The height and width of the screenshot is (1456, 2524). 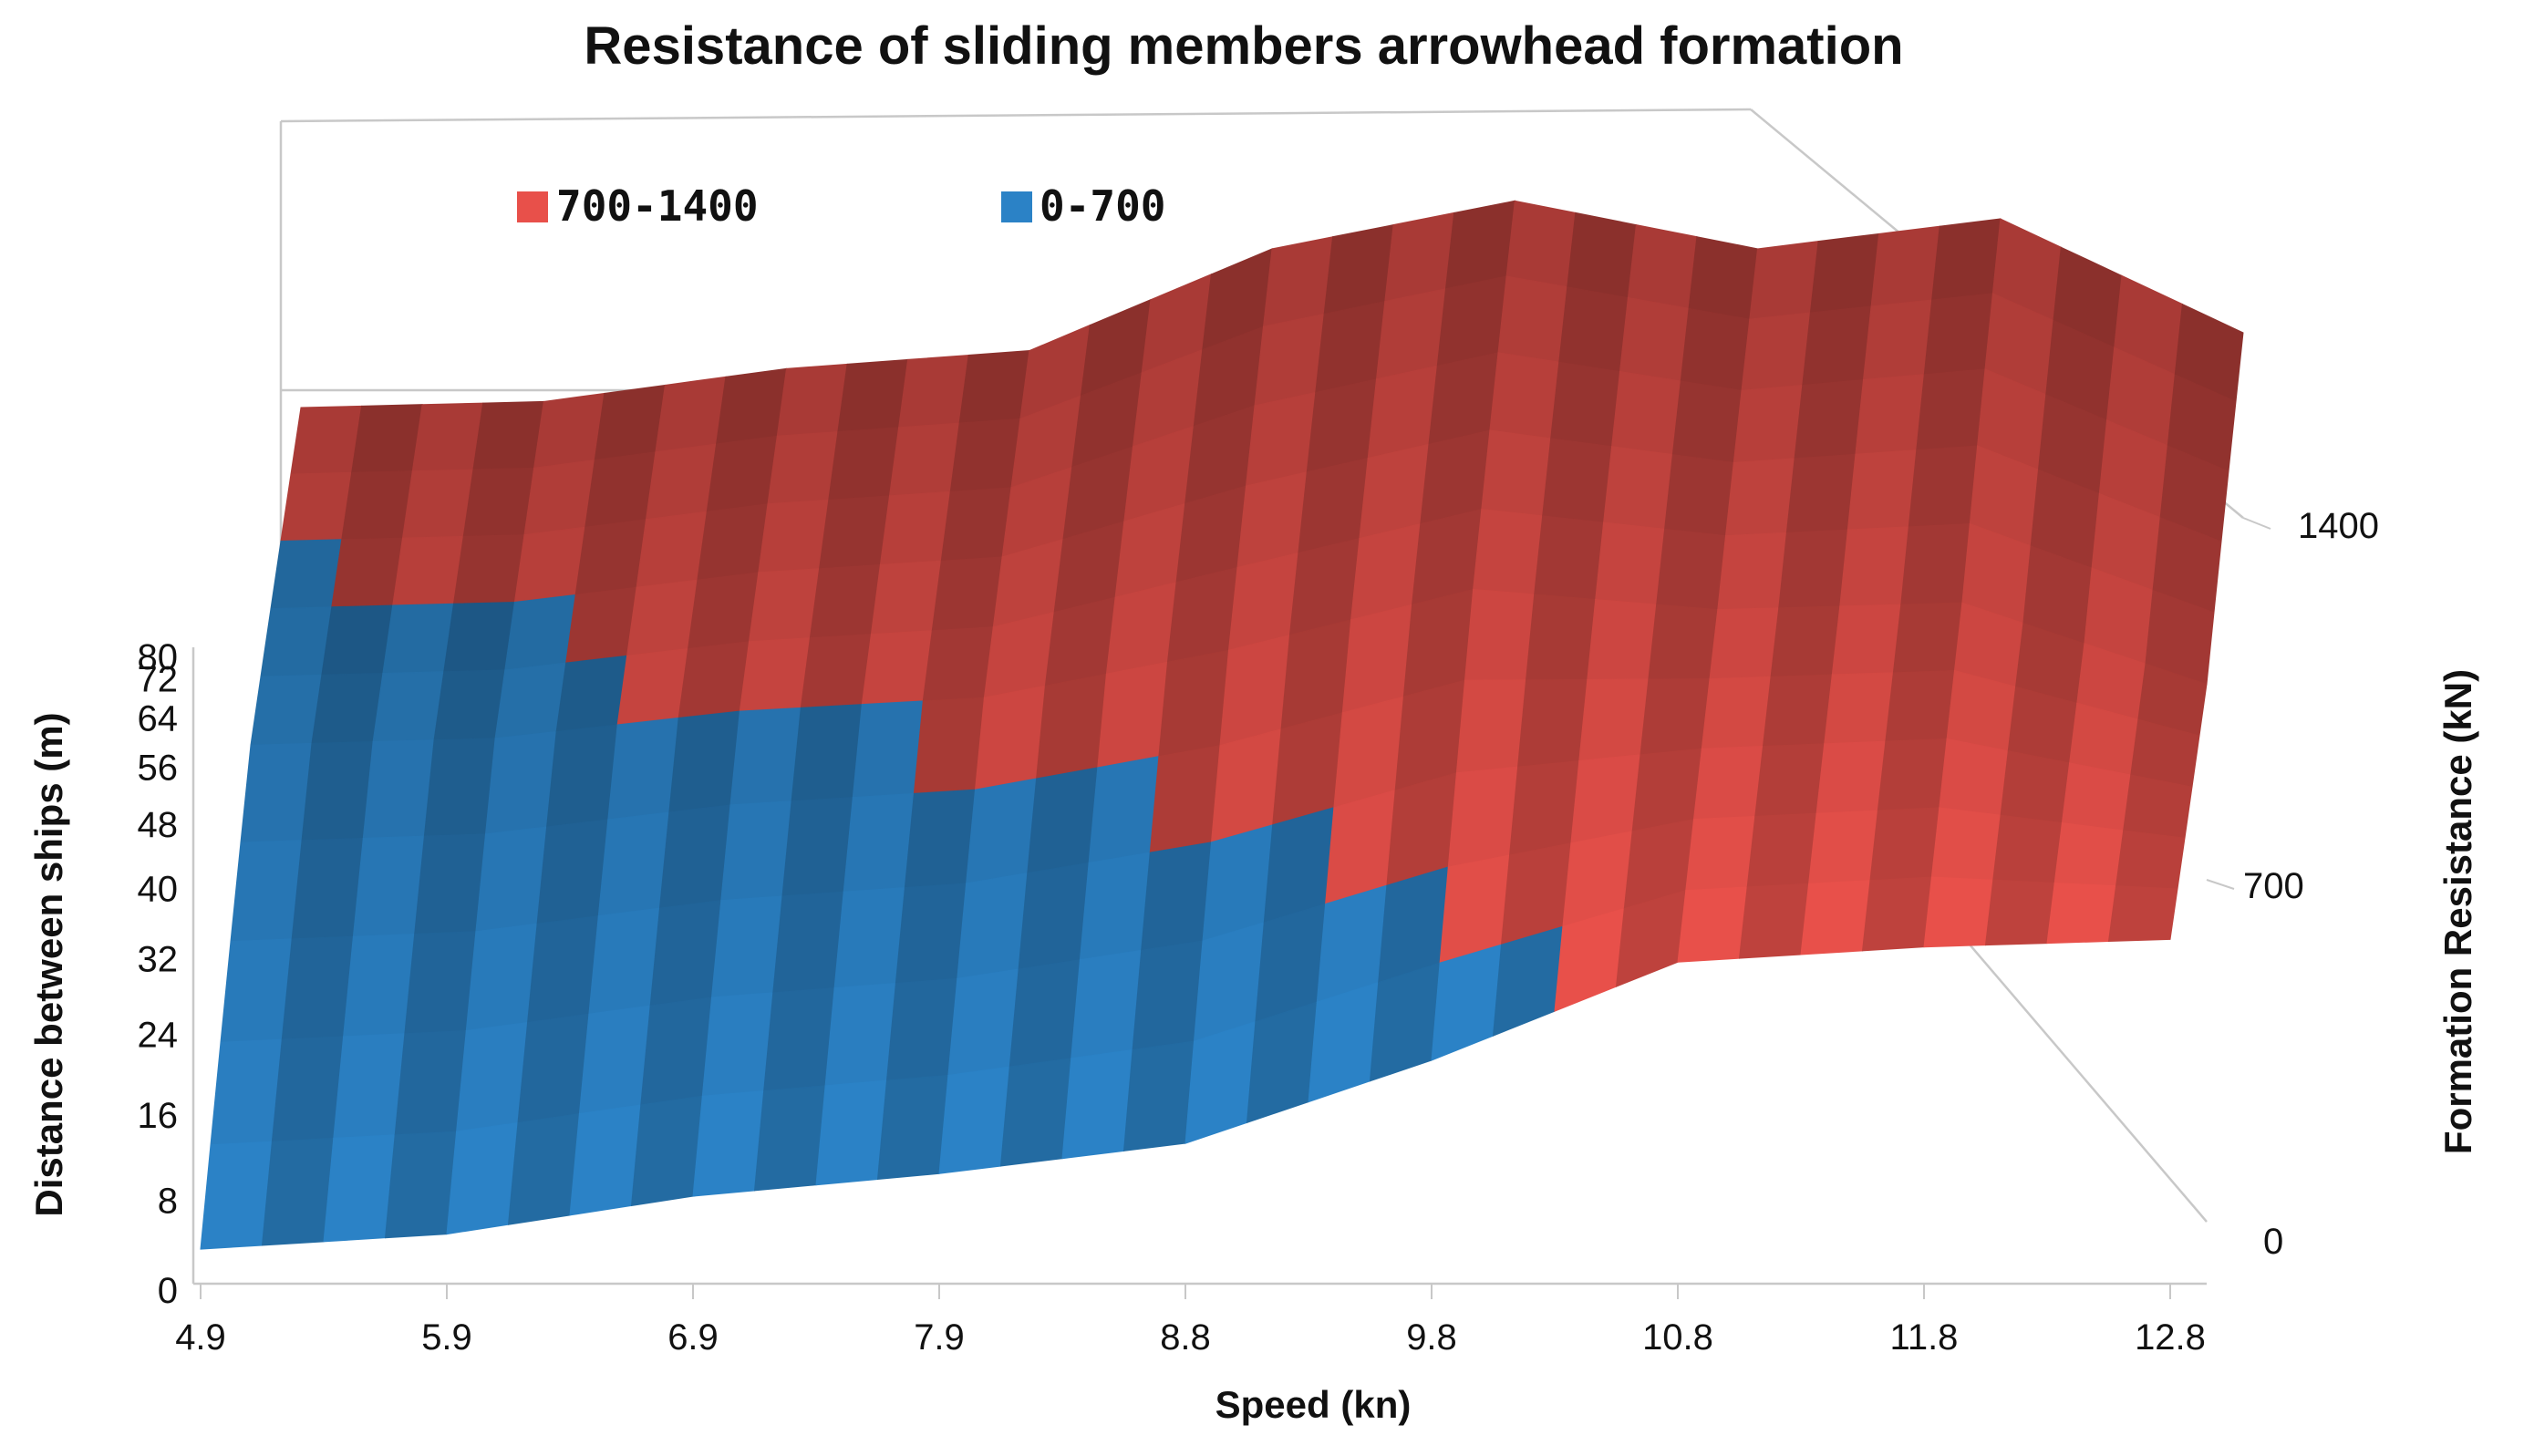 I want to click on legend: 700-1400 0-700, so click(x=841, y=206).